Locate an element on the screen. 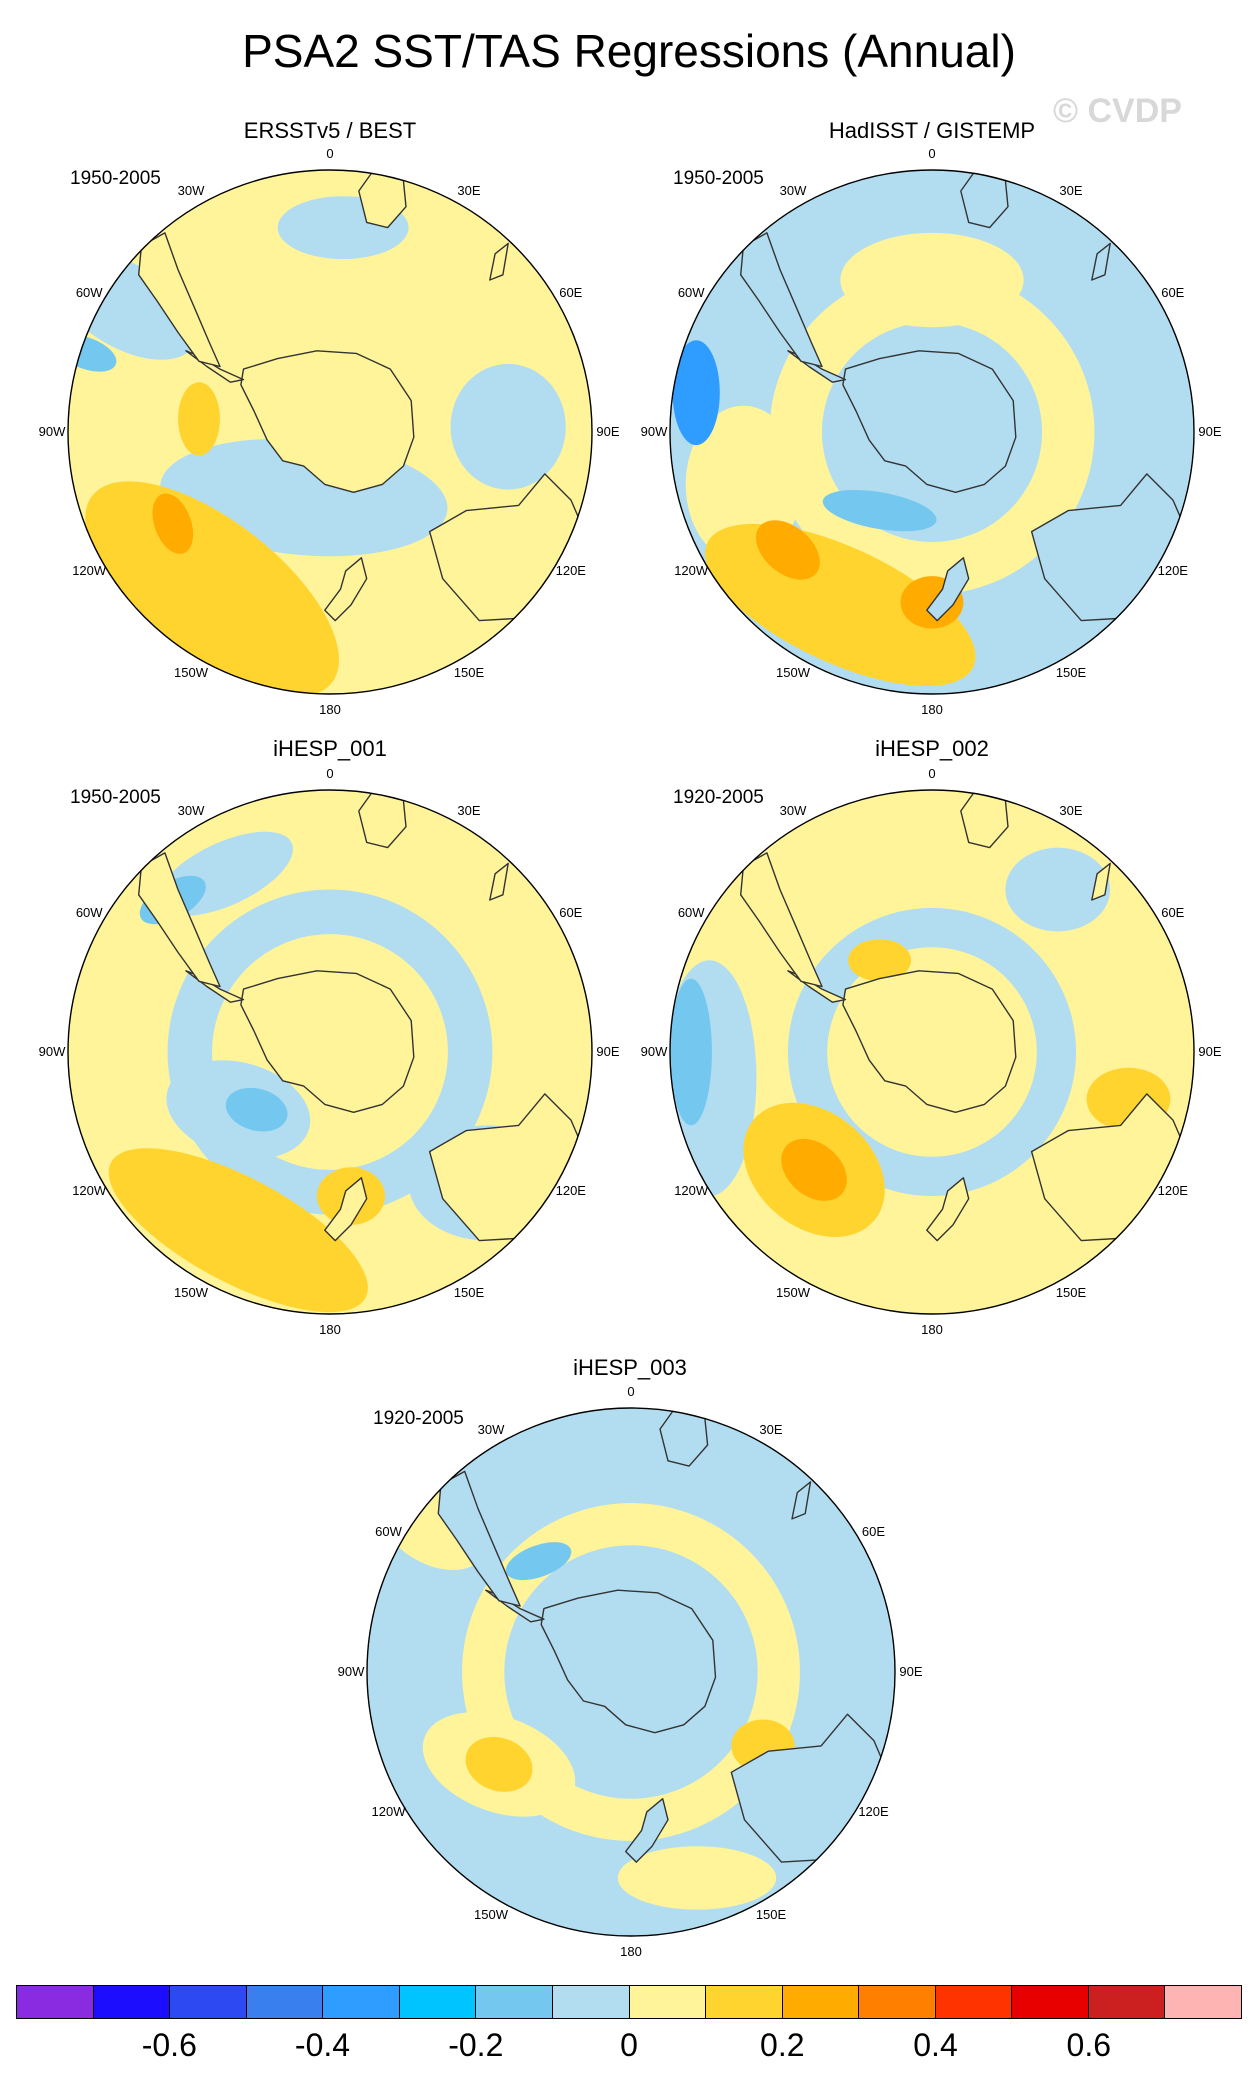  panel-1-period: 1950-2005 is located at coordinates (115, 178).